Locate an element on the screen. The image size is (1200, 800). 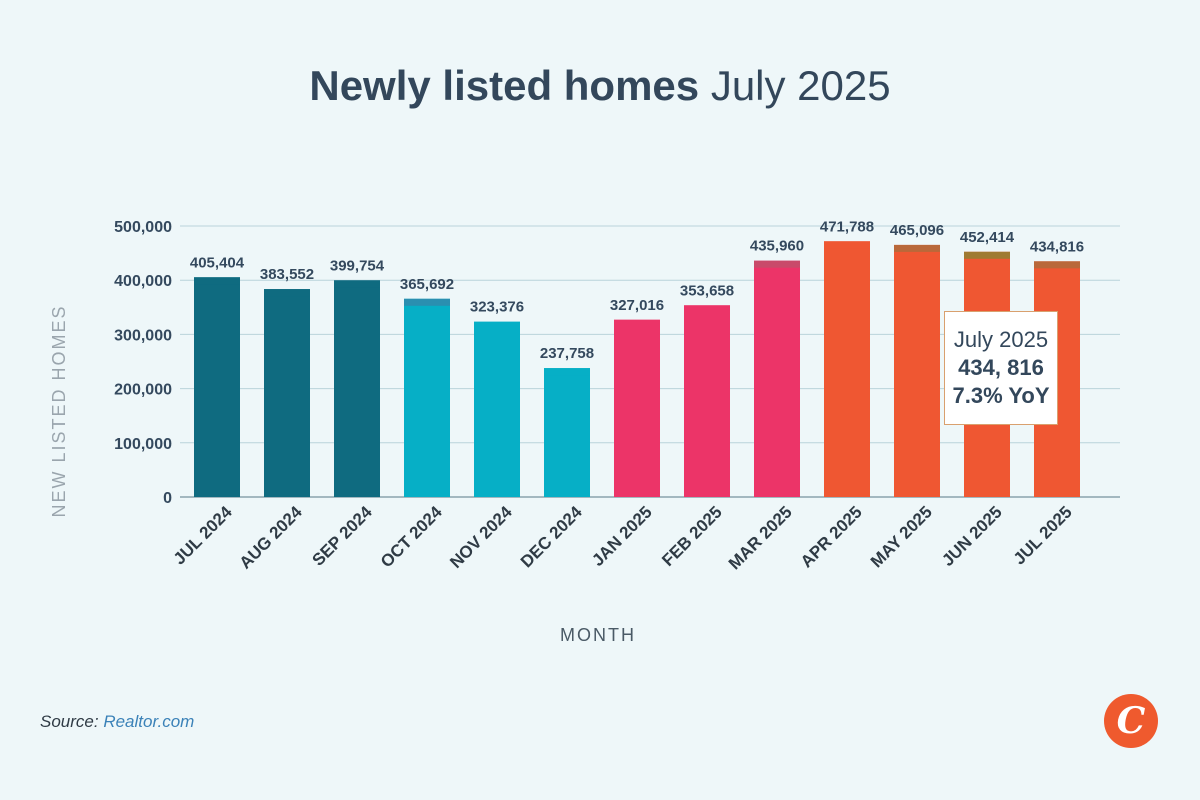
x-tick-label: NOV 2024 is located at coordinates (481, 537).